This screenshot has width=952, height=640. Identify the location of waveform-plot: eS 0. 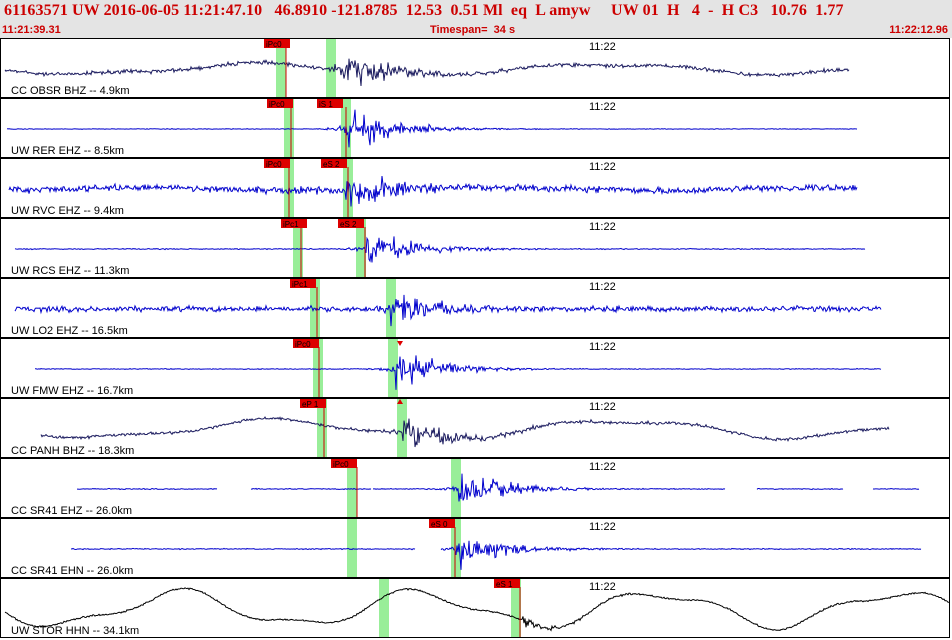
(496, 548).